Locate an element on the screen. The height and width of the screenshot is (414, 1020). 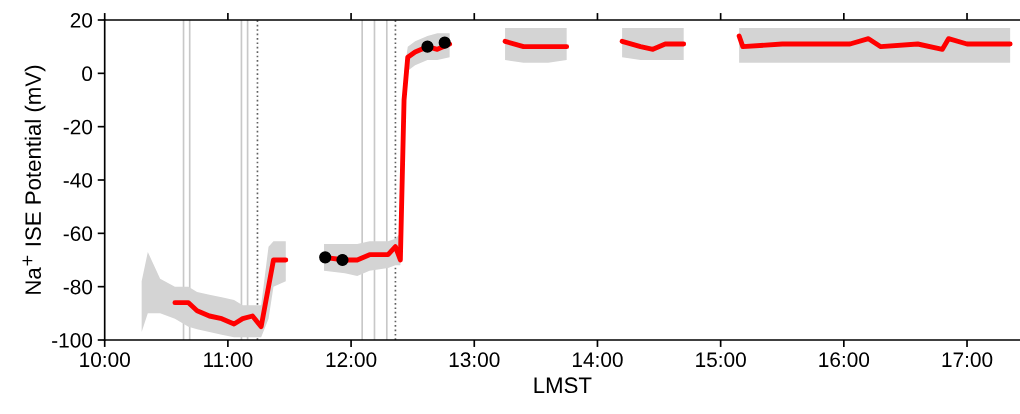
y-tick-label: 0 is located at coordinates (87, 74).